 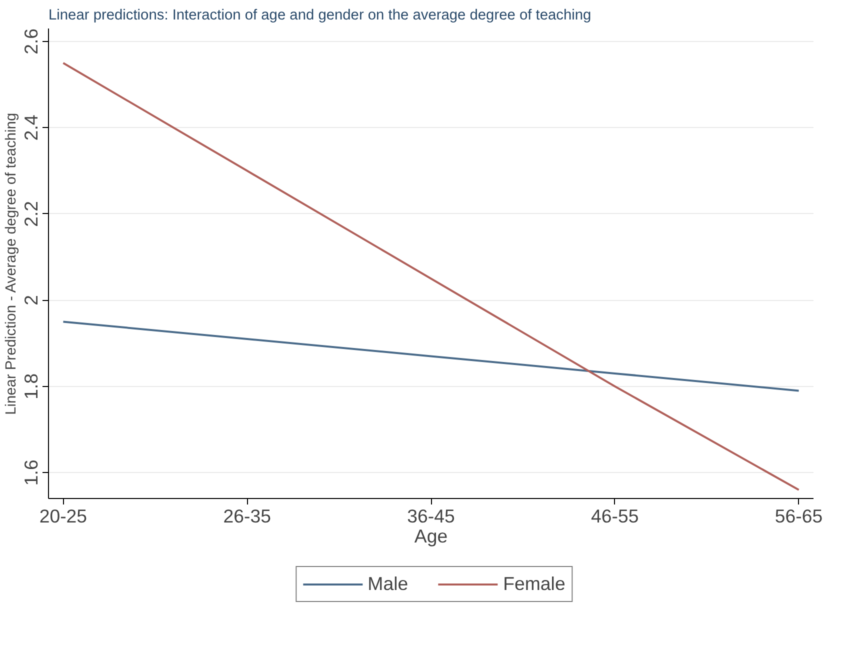 What do you see at coordinates (31, 41) in the screenshot?
I see `y-tick-label: 2.6` at bounding box center [31, 41].